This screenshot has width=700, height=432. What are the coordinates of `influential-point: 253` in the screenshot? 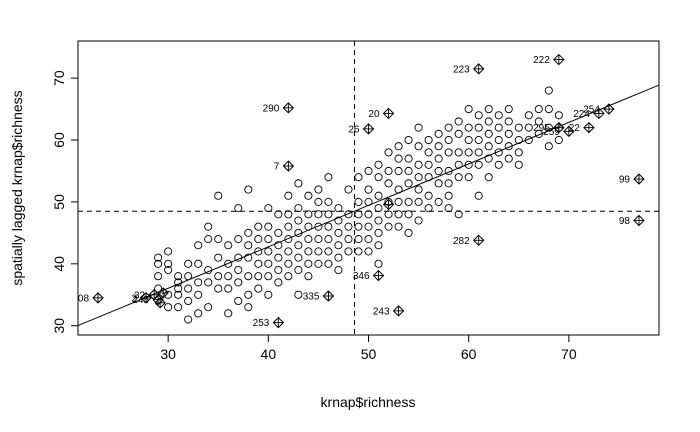 It's located at (269, 322).